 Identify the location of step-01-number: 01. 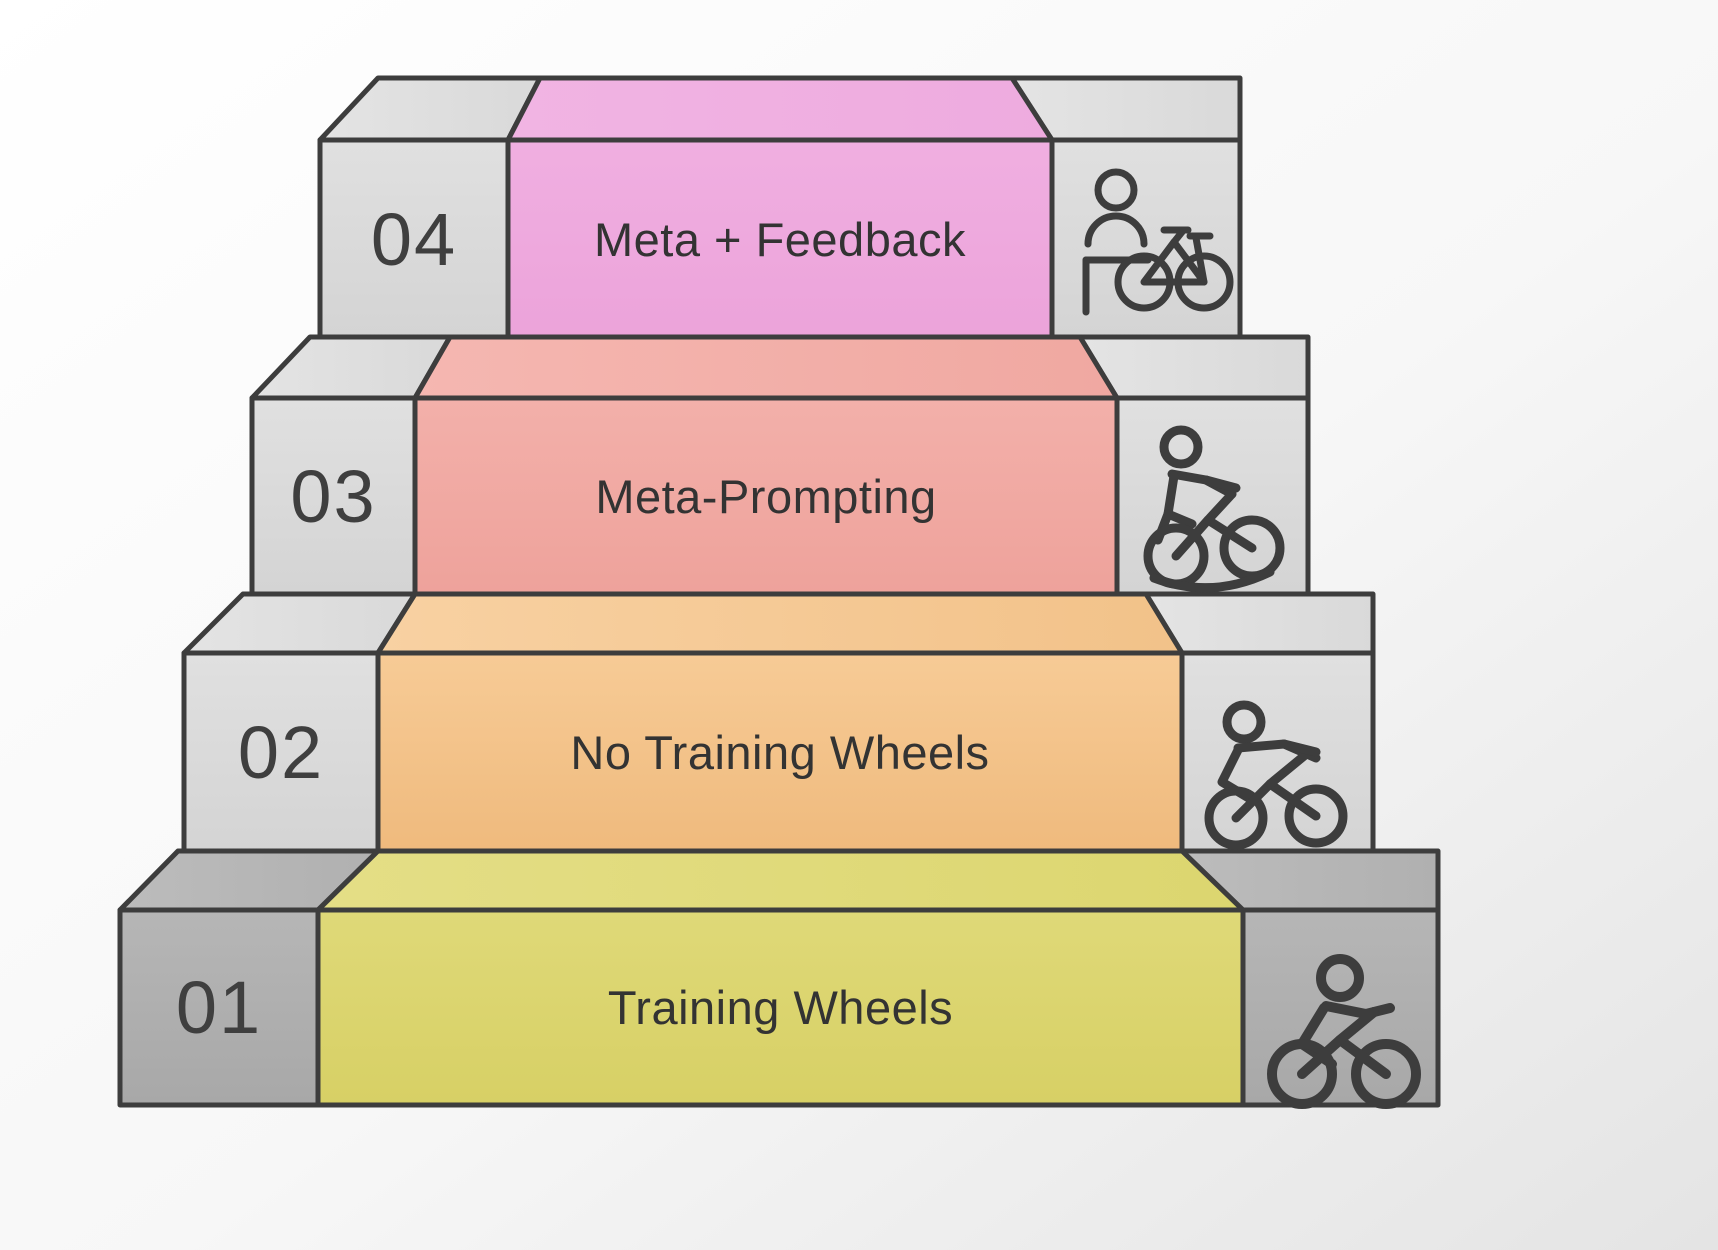
(219, 1007).